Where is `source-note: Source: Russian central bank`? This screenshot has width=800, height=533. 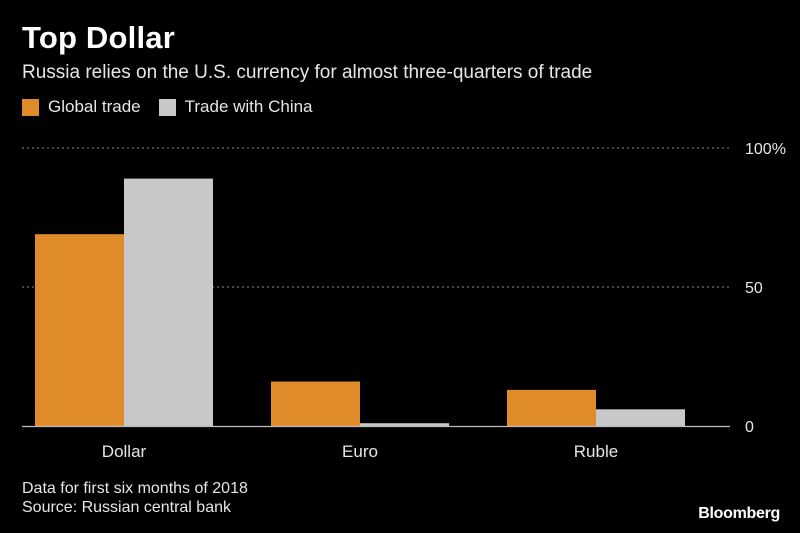
source-note: Source: Russian central bank is located at coordinates (126, 507).